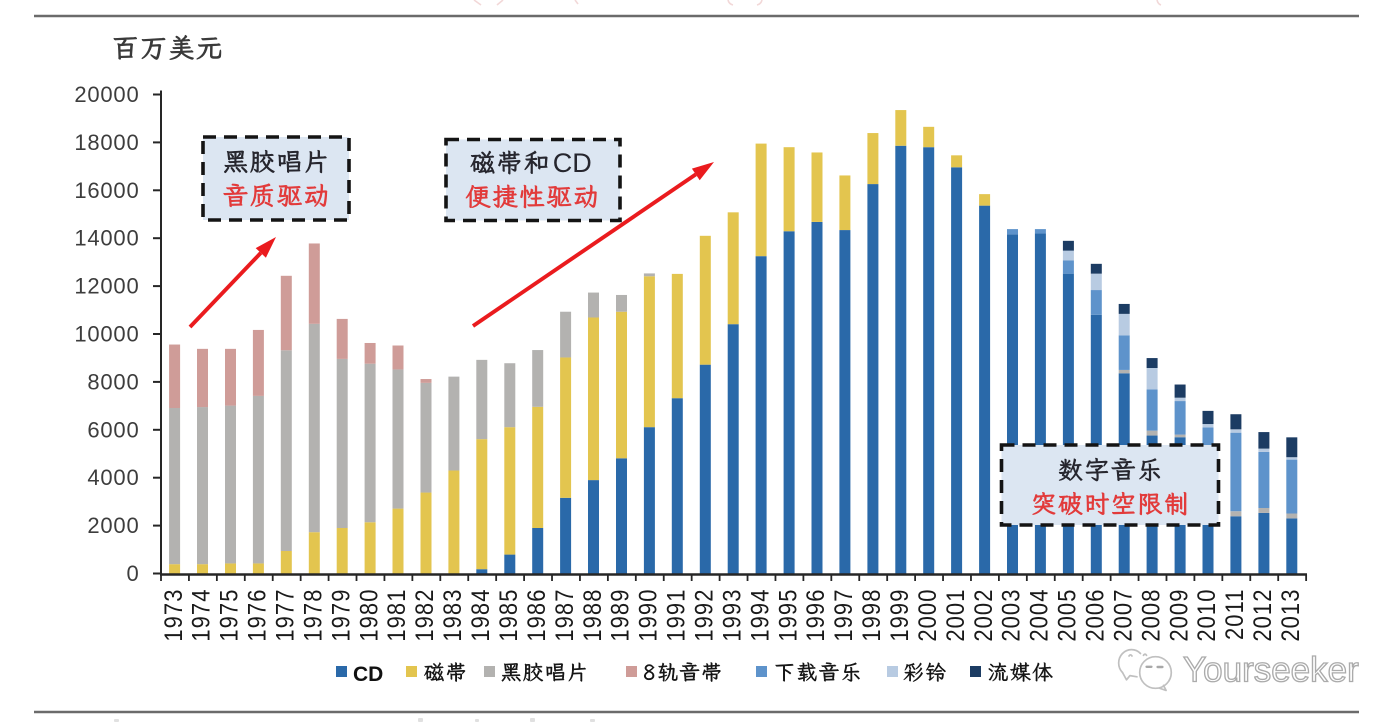 The width and height of the screenshot is (1399, 728). Describe the element at coordinates (1263, 615) in the screenshot. I see `svg-text: 2012` at that location.